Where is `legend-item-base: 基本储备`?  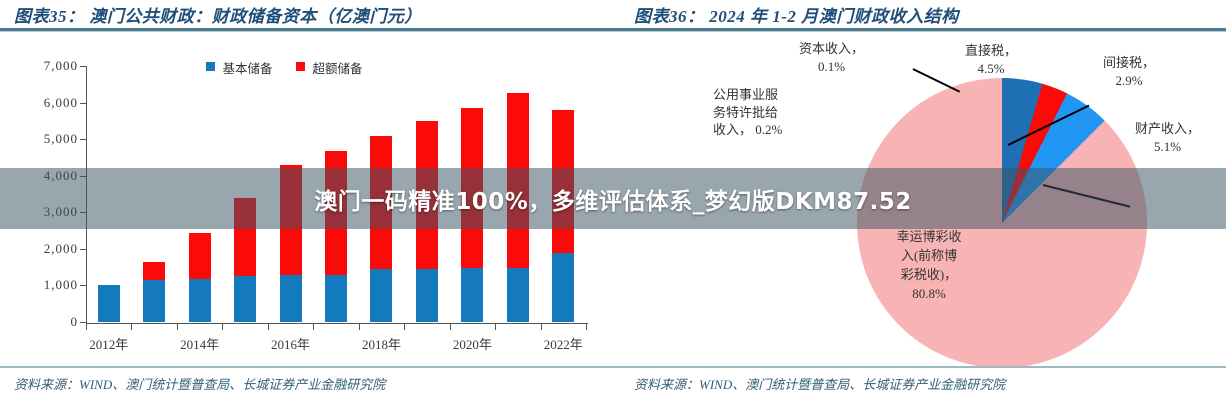
legend-item-base: 基本储备 is located at coordinates (239, 67).